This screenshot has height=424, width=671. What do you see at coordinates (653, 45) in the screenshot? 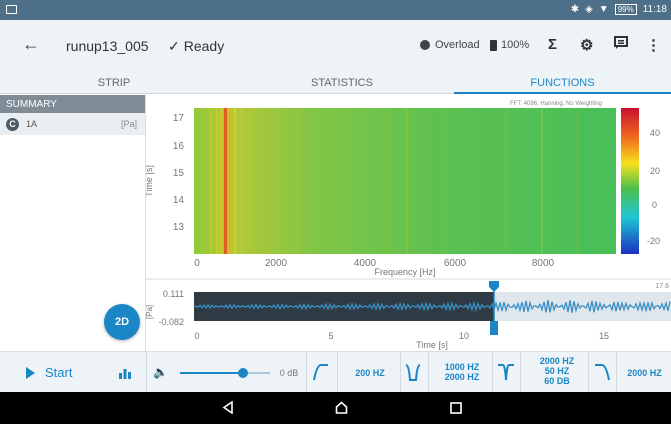
I see `more-vert-icon: ⋮` at bounding box center [653, 45].